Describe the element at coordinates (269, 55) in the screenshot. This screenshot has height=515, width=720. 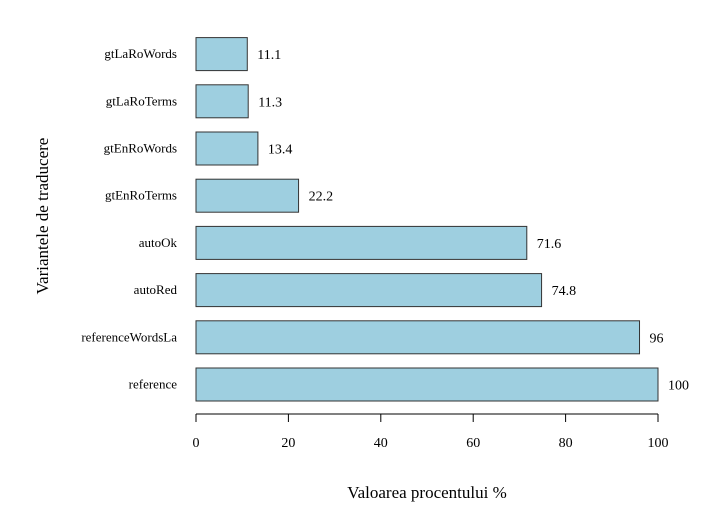
I see `value-label-gtLaRoWords: 11.1` at that location.